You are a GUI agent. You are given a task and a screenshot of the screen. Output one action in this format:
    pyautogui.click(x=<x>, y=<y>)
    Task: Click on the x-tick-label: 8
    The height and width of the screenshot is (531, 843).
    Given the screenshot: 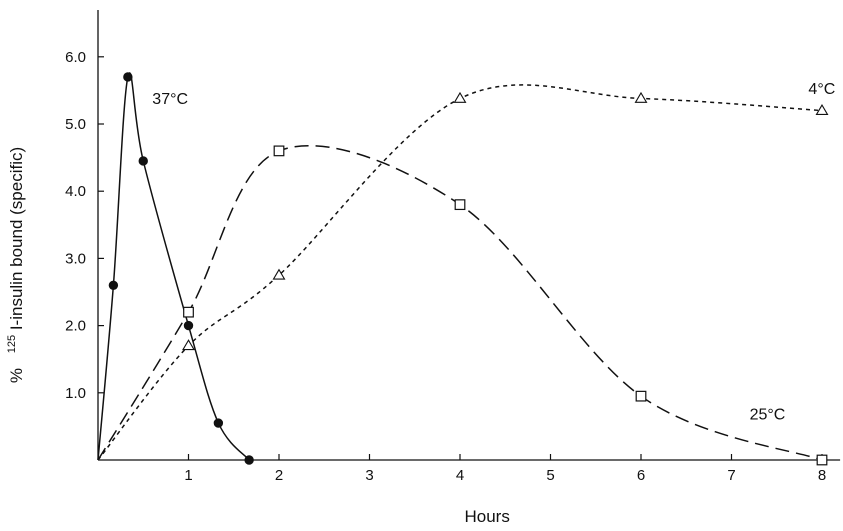 What is the action you would take?
    pyautogui.click(x=822, y=475)
    